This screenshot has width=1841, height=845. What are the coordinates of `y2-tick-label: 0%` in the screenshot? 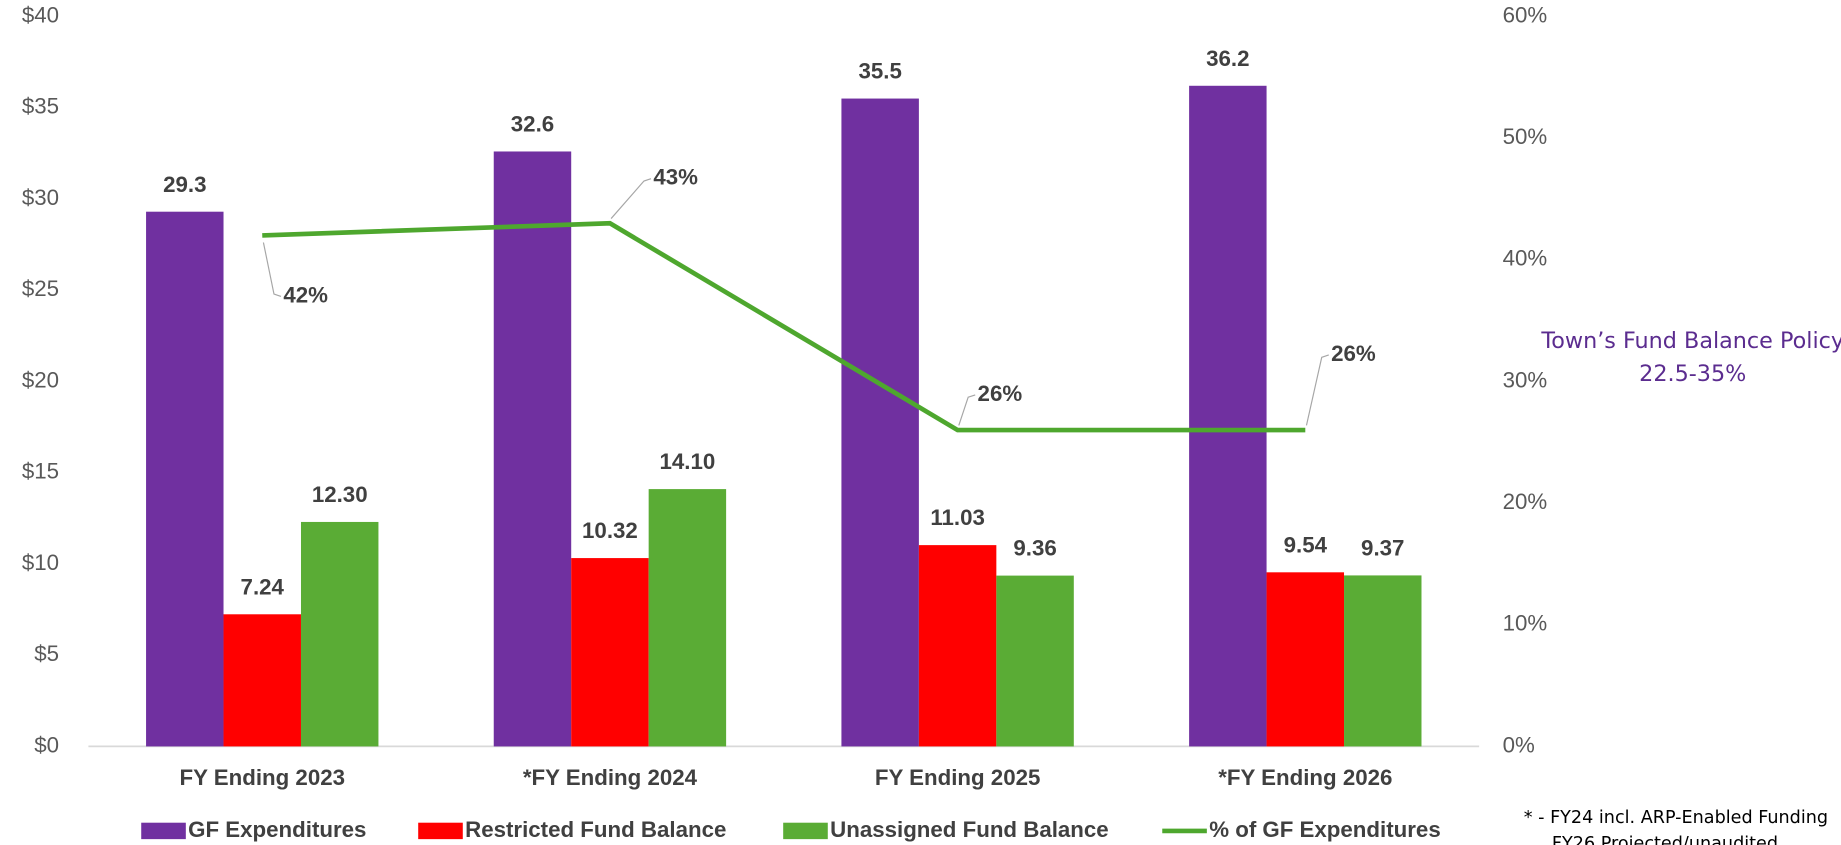 It's located at (1519, 744).